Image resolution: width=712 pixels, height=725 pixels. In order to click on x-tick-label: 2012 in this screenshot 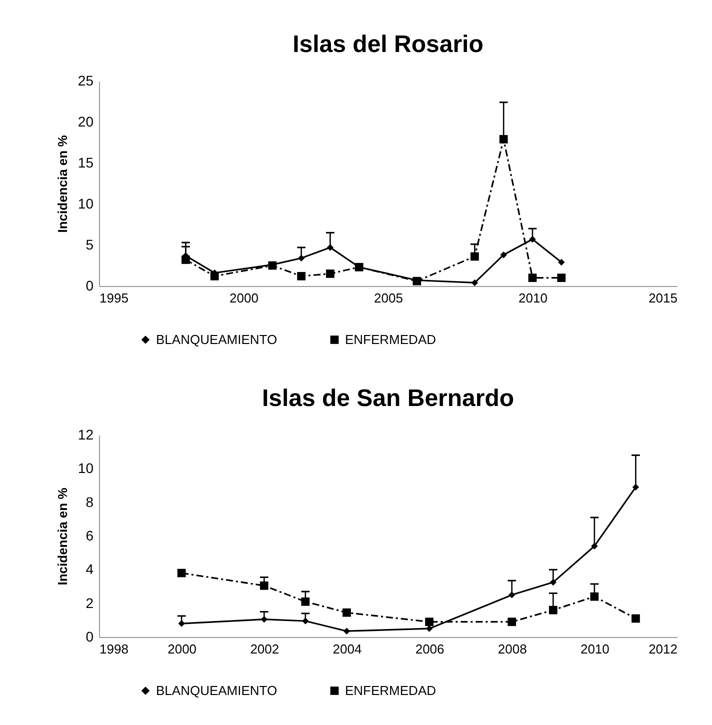, I will do `click(663, 649)`.